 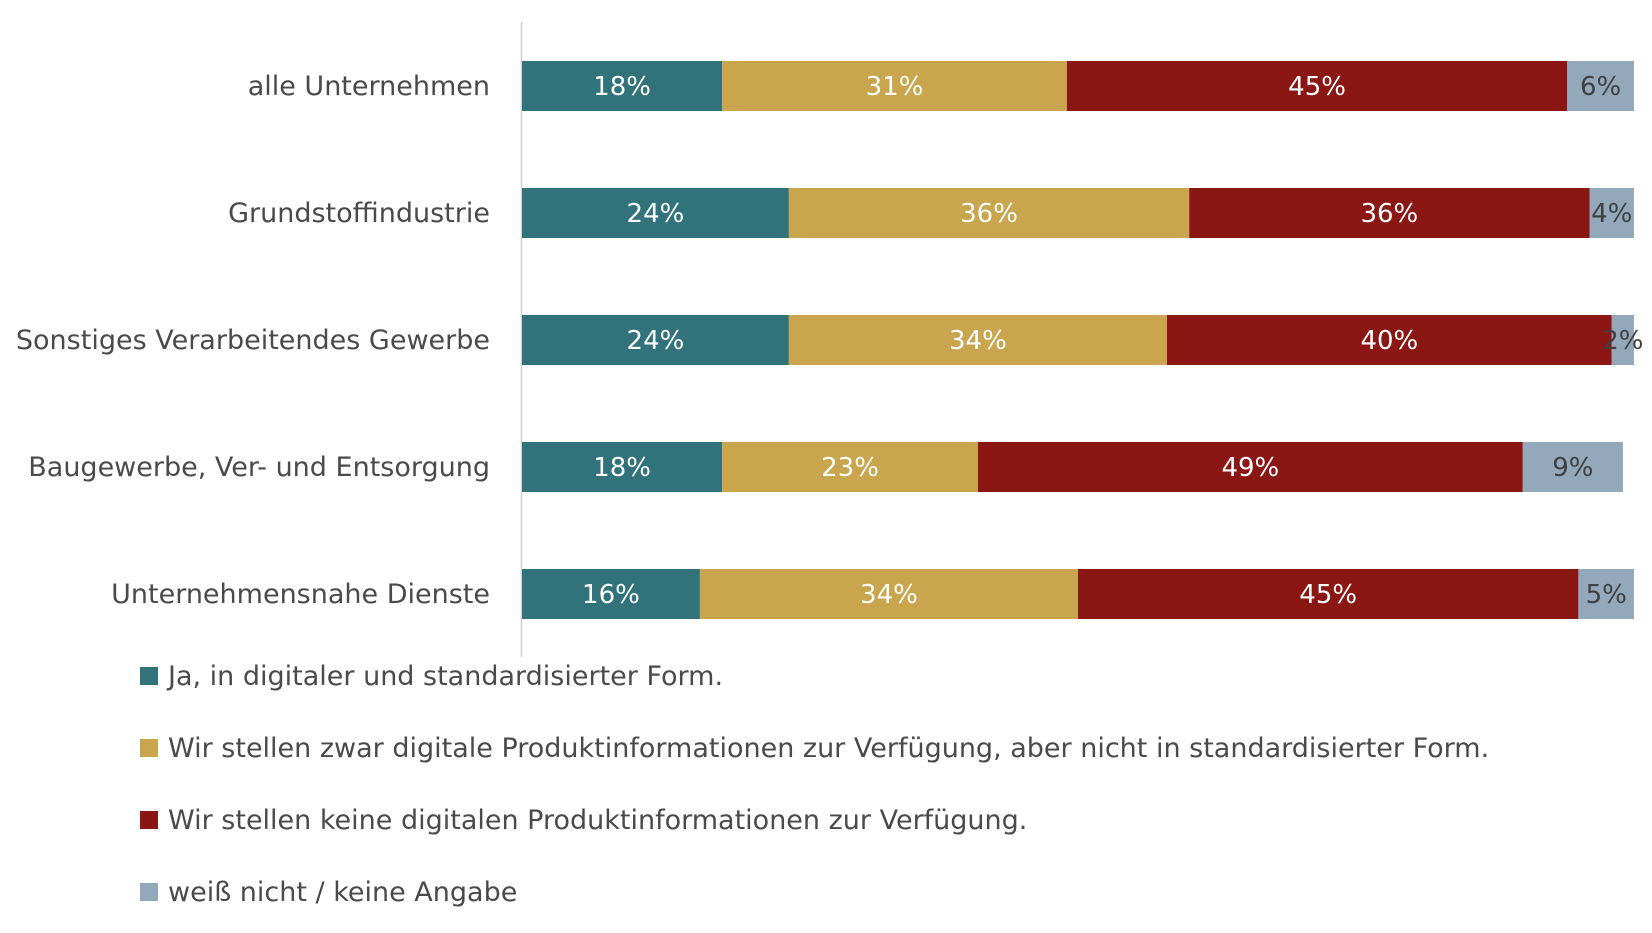 I want to click on data-label: 23%, so click(x=850, y=468).